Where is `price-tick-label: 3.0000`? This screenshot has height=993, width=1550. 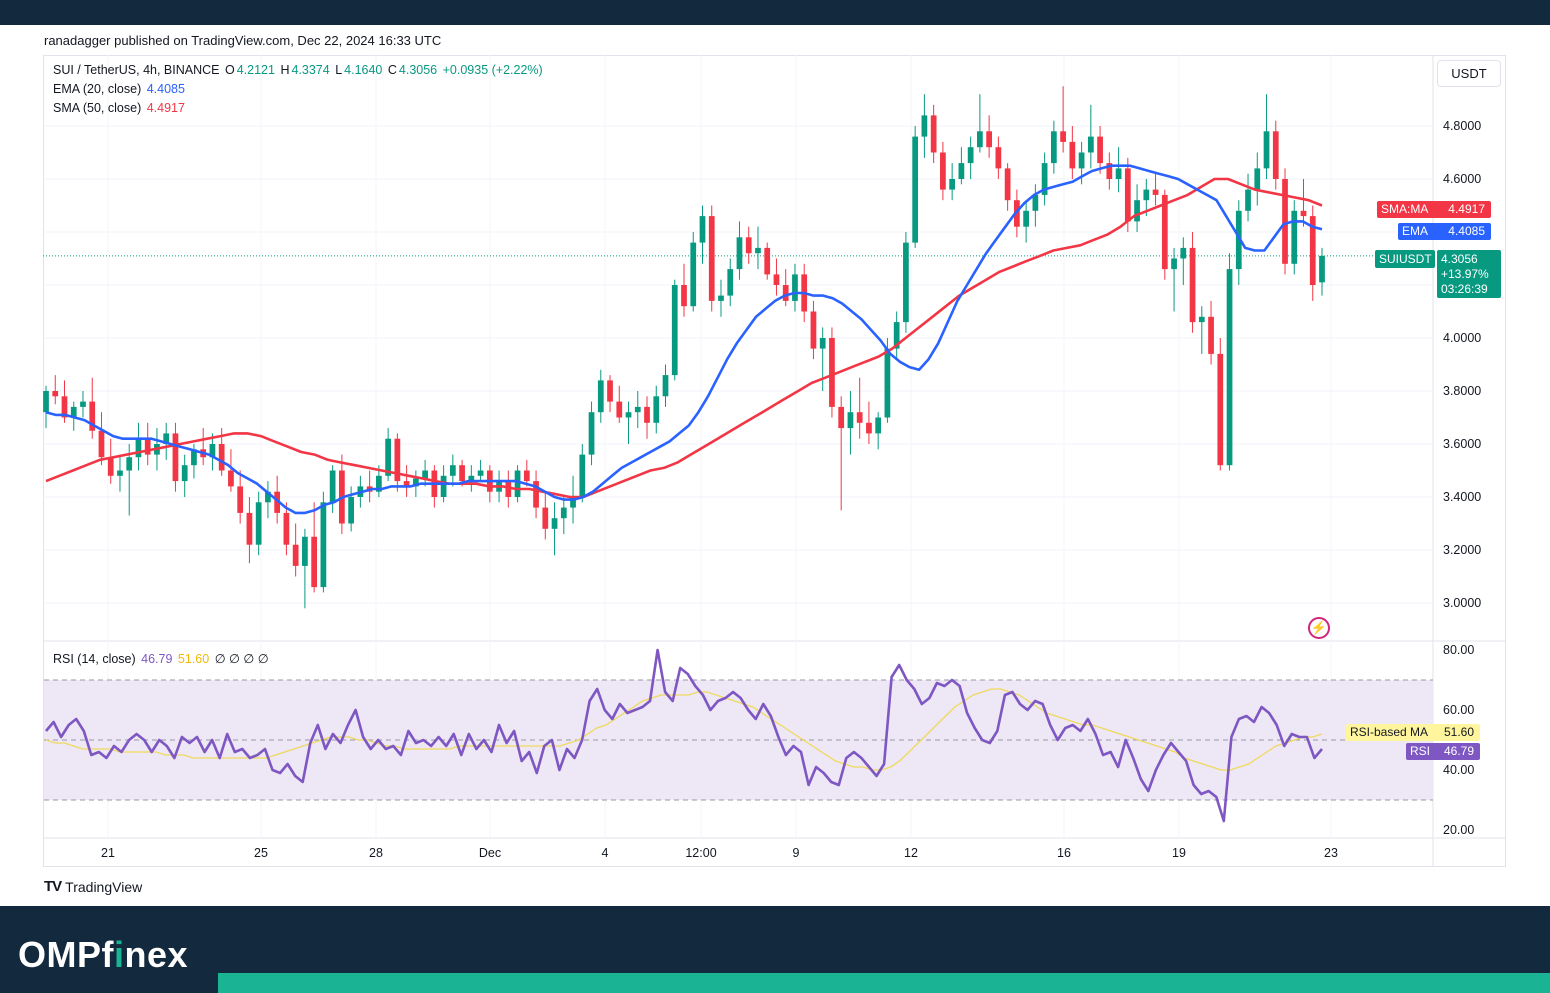
price-tick-label: 3.0000 is located at coordinates (1462, 603).